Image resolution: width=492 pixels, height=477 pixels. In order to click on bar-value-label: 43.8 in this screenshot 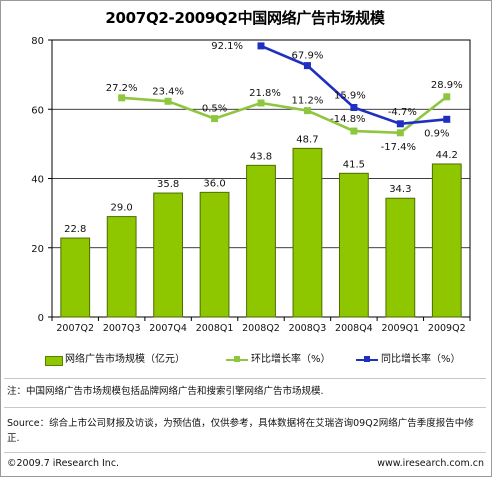, I will do `click(261, 156)`.